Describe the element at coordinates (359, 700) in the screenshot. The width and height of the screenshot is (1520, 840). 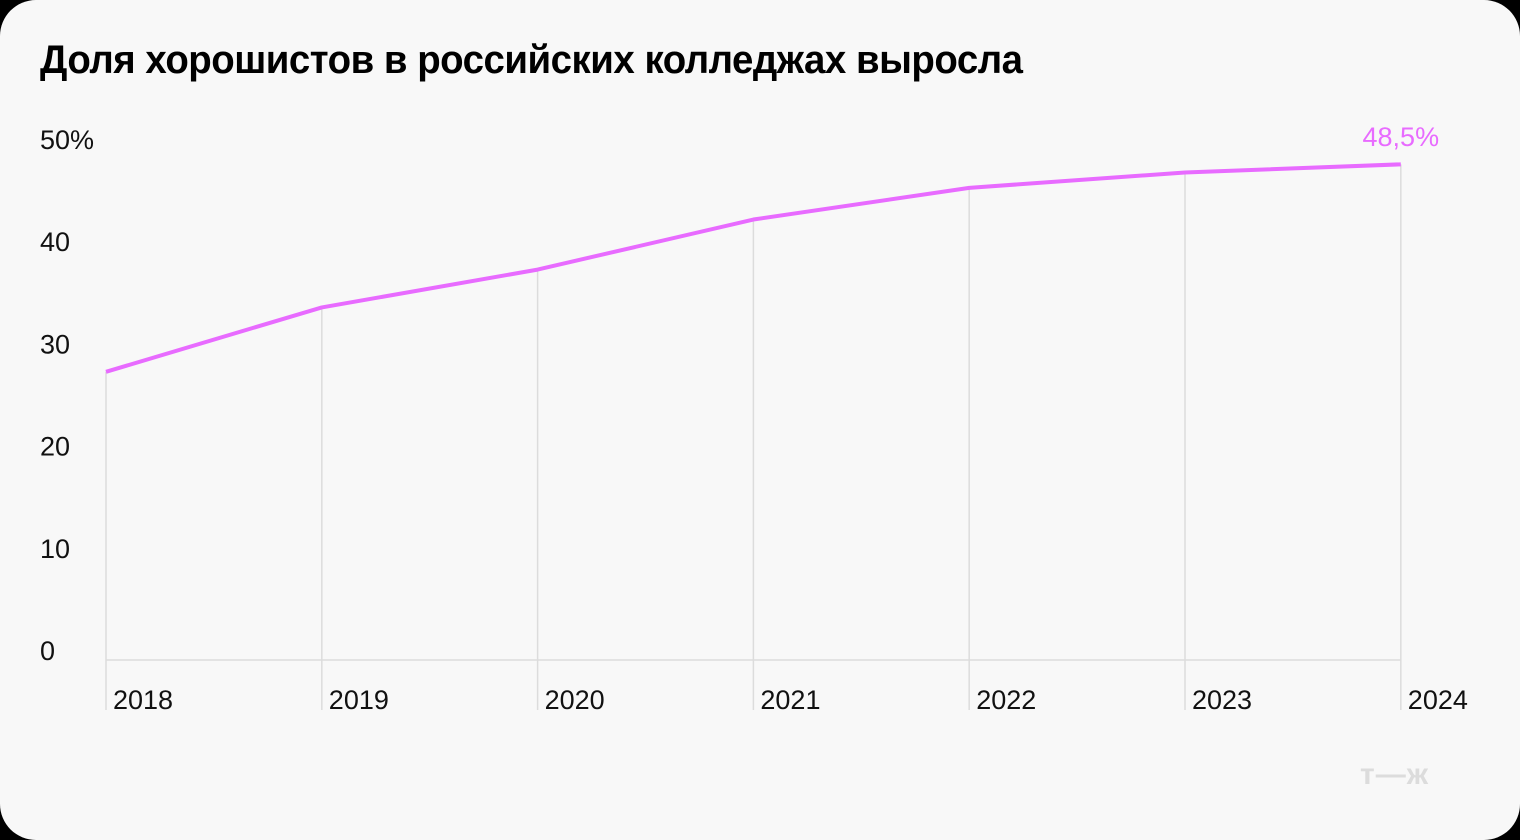
I see `x-tick-2019: 2019` at that location.